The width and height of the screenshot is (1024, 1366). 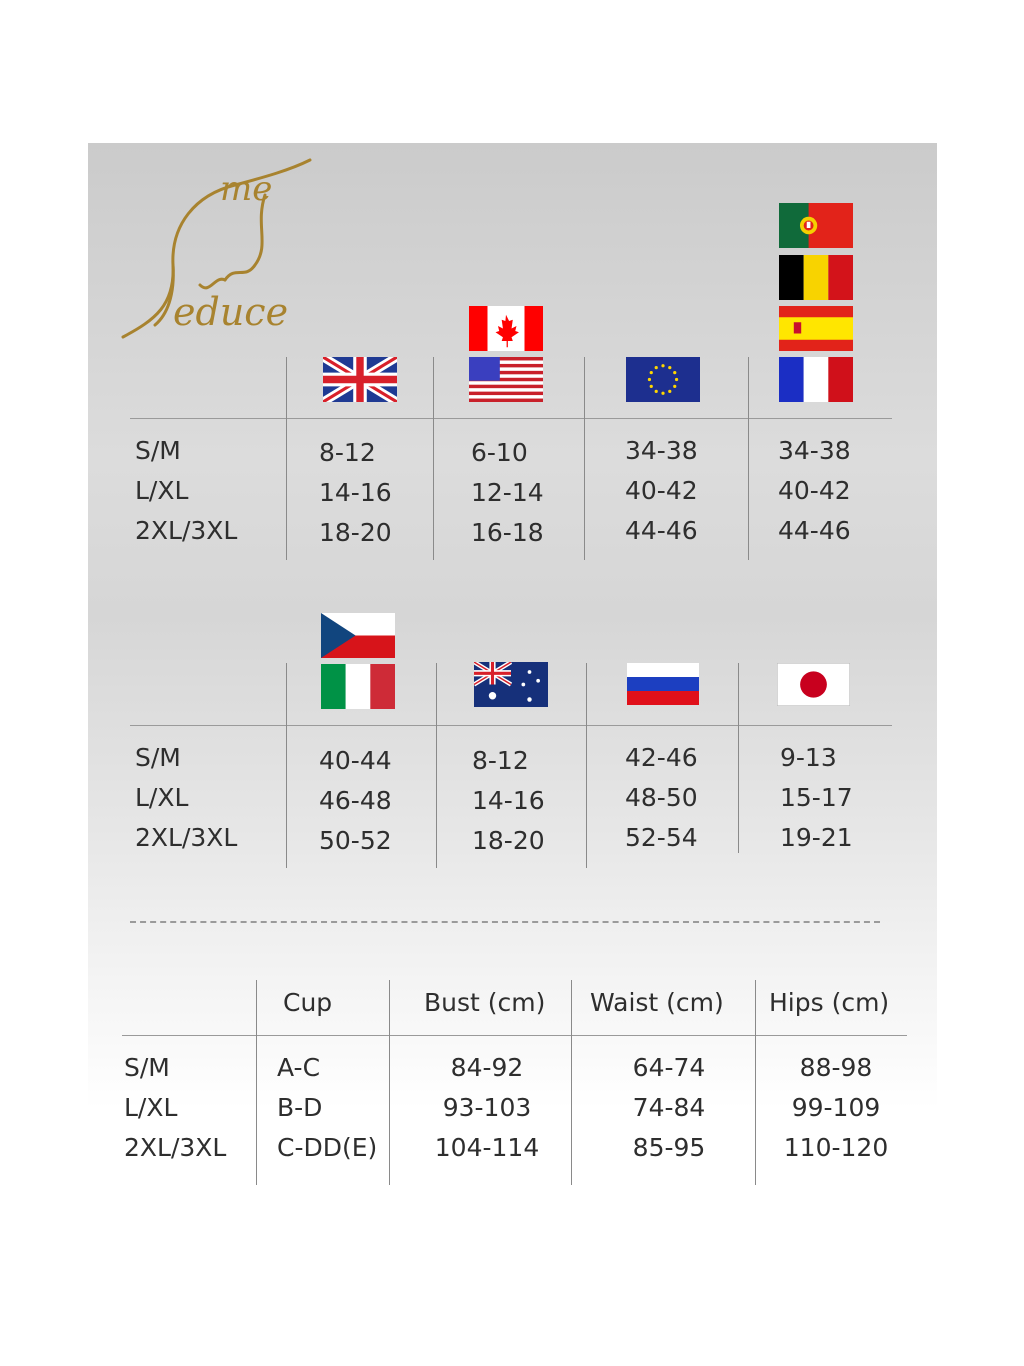 I want to click on measurement-hips: 88-98, so click(x=836, y=1067).